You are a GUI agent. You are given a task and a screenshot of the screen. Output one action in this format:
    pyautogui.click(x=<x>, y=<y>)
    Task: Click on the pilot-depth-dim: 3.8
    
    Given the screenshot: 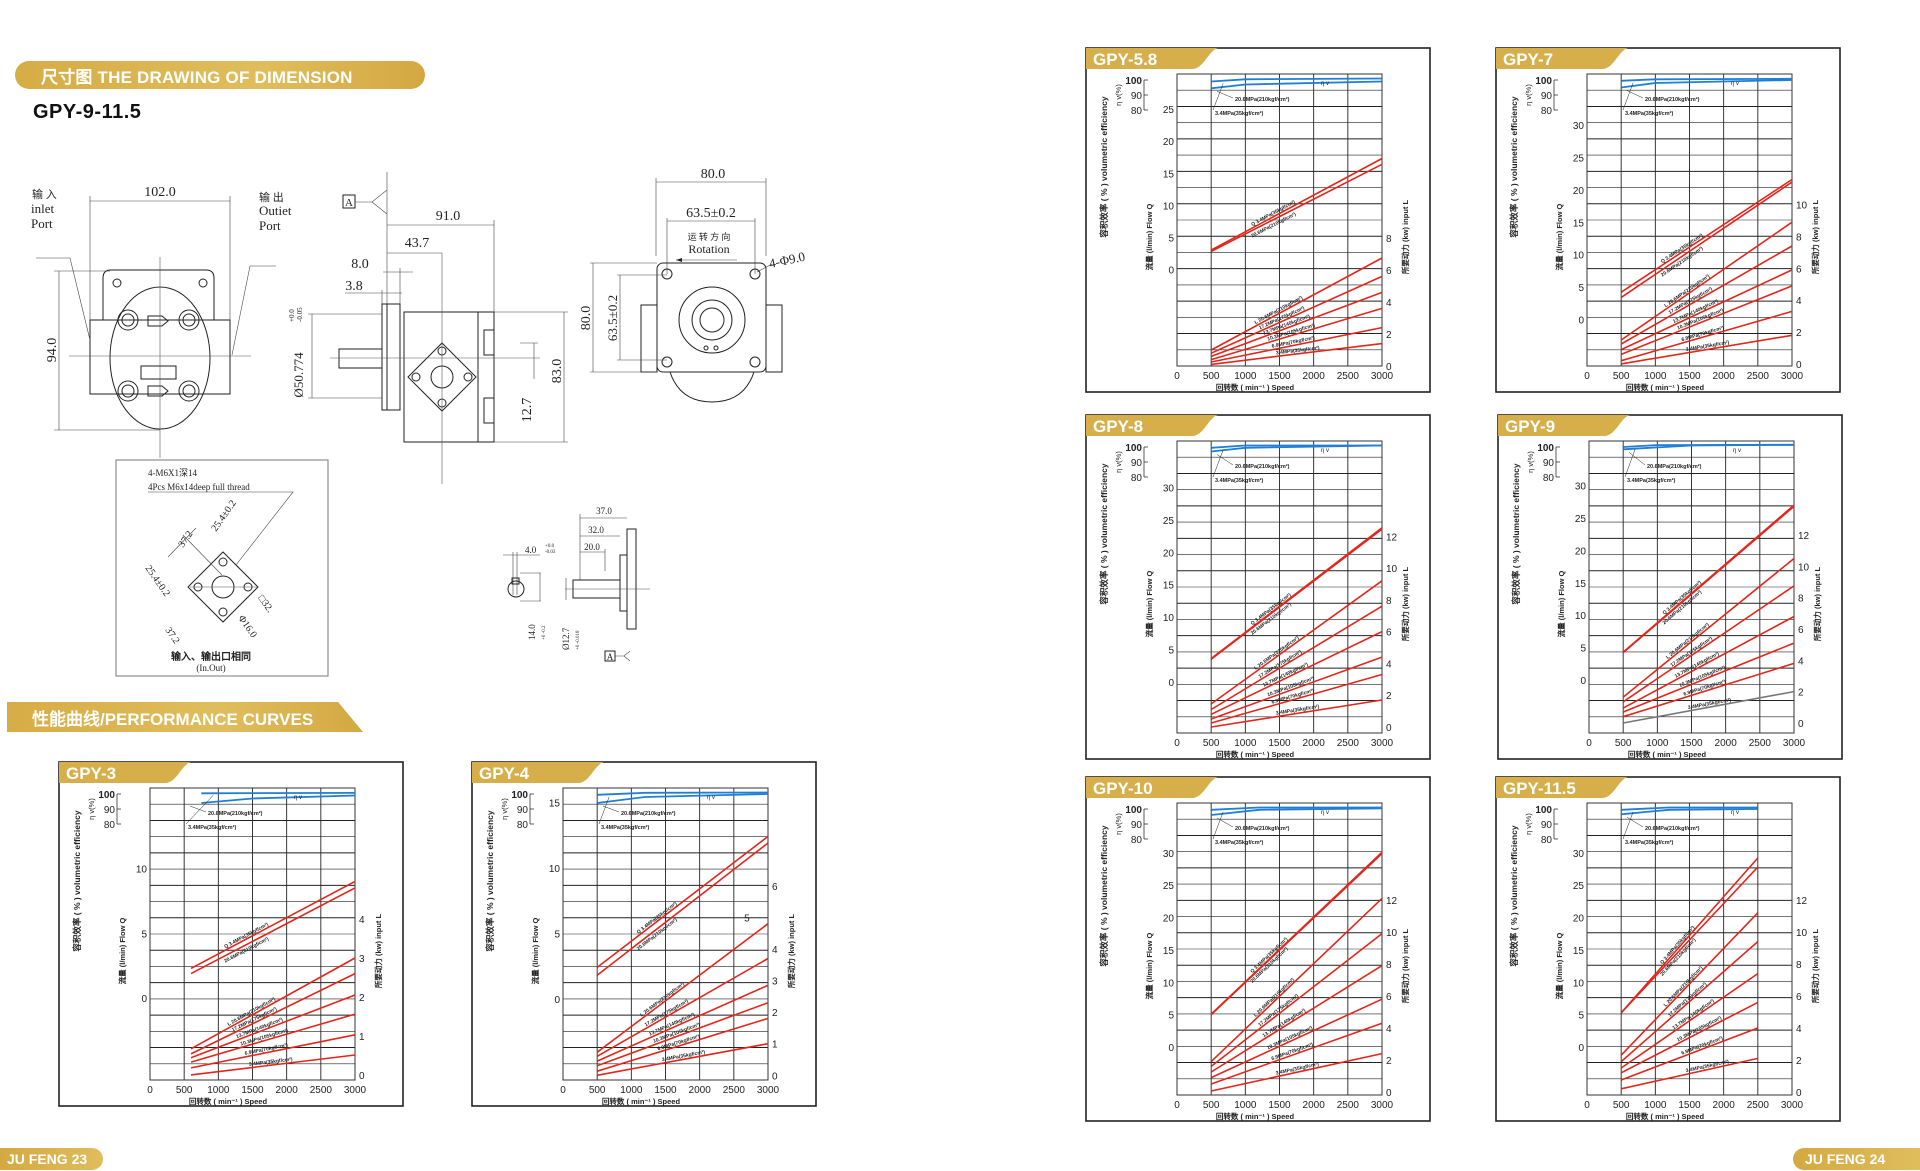 What is the action you would take?
    pyautogui.click(x=354, y=286)
    